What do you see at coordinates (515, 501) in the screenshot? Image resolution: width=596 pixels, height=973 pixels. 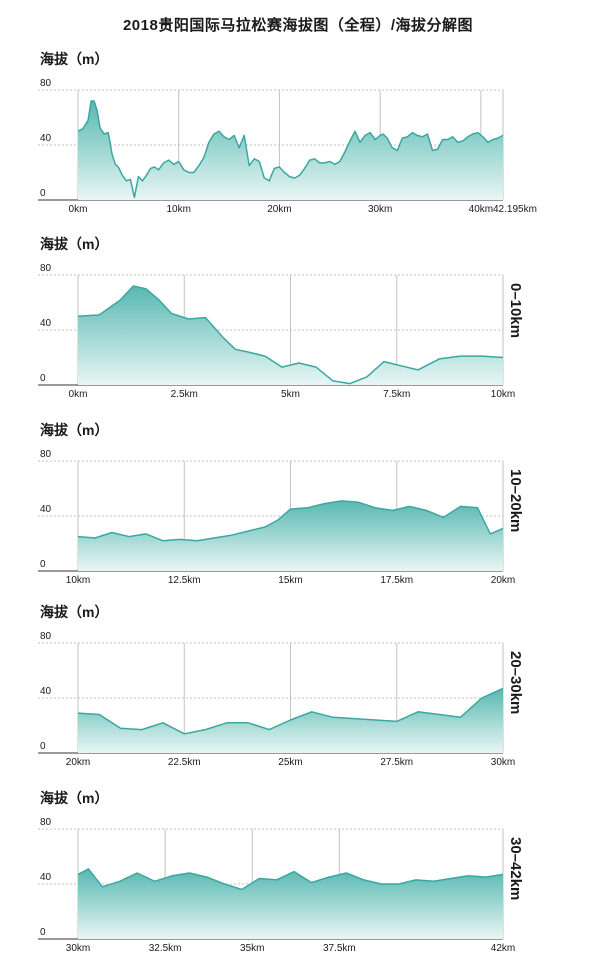 I see `segment-range-label: 10–20km` at bounding box center [515, 501].